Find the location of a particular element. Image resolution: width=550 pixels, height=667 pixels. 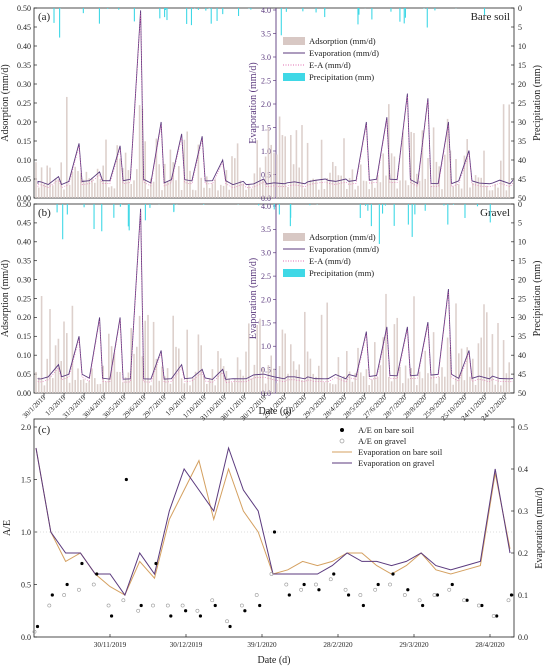

x-tick-label: 39/1/2020 is located at coordinates (262, 645).